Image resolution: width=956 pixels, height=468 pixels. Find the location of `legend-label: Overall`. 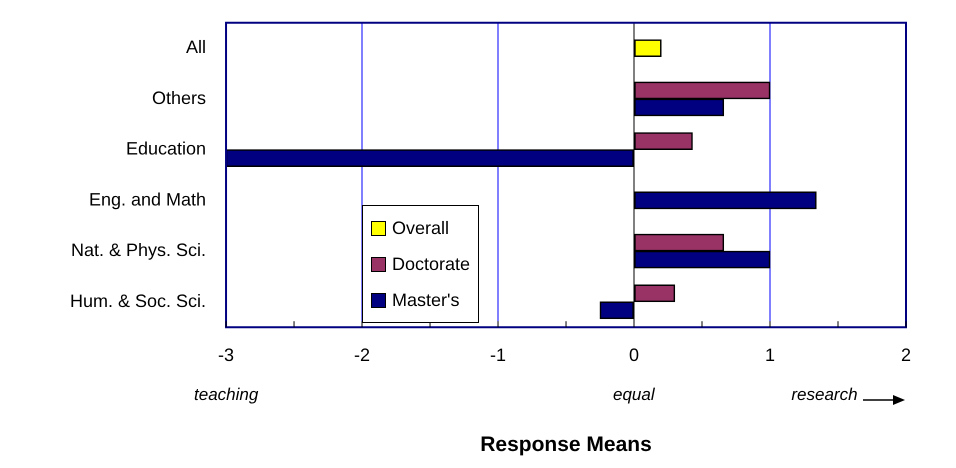

legend-label: Overall is located at coordinates (421, 228).